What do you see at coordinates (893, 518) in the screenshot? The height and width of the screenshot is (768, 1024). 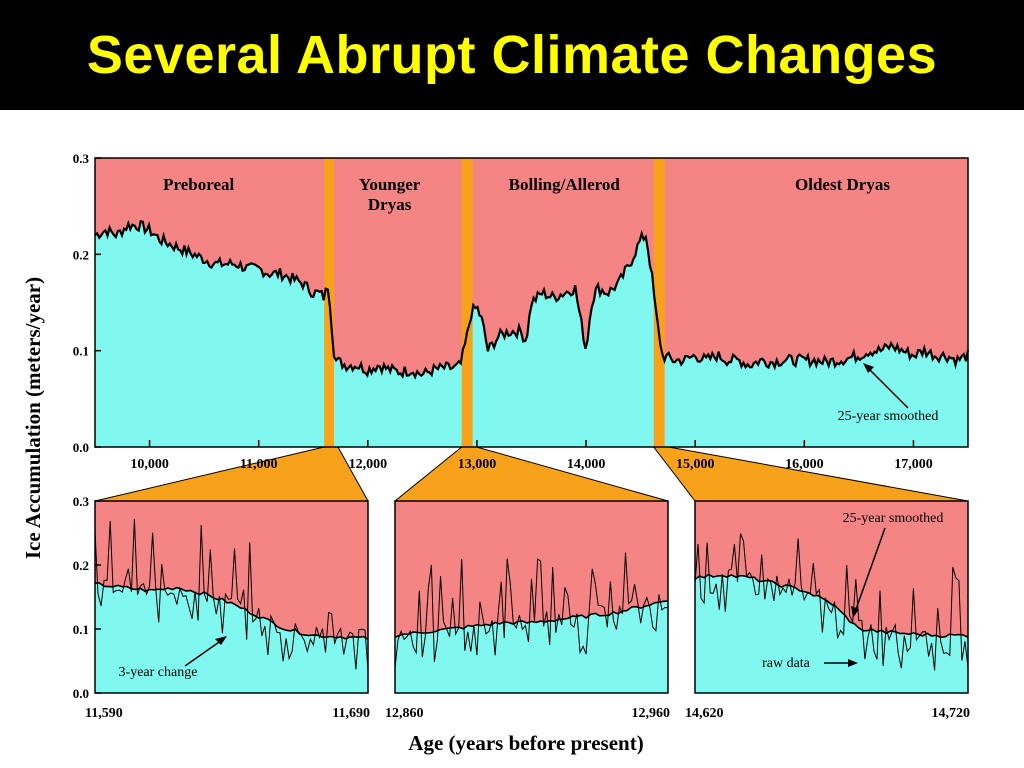 I see `annotation-25-year-smoothed-zoom: 25-year smoothed` at bounding box center [893, 518].